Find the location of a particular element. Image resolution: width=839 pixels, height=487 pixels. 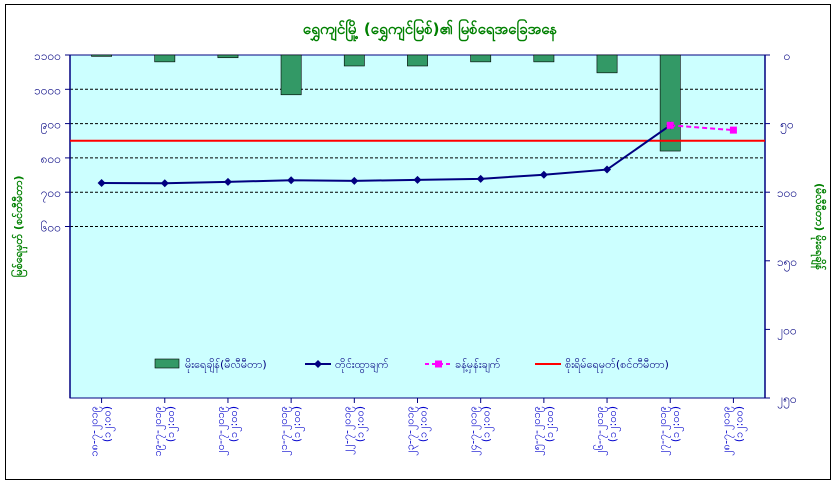

x-tick-label: ၂၆-၇-၂၀၁၉(၁၂:၀၀) is located at coordinates (607, 431).